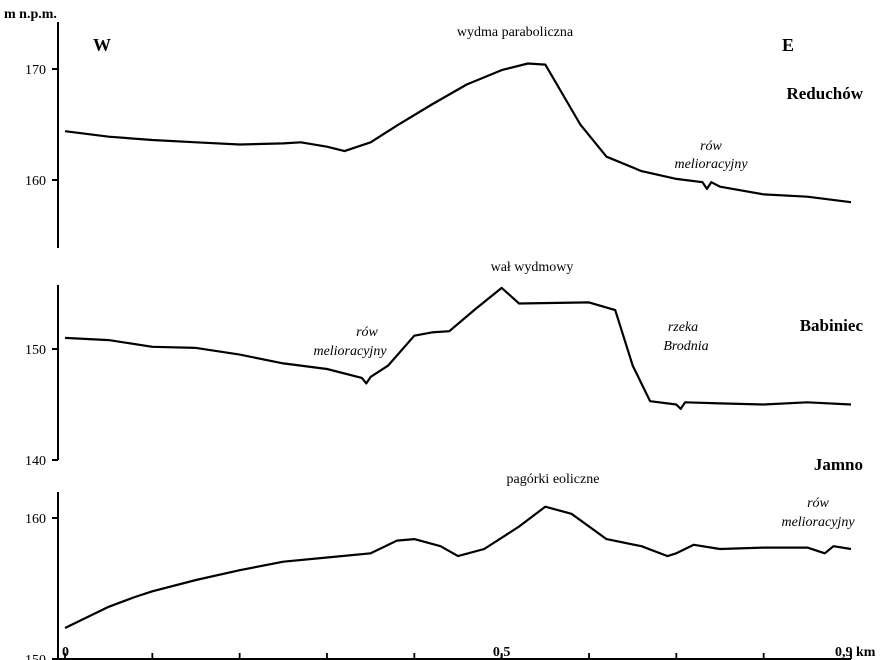 The image size is (893, 660). What do you see at coordinates (41, 586) in the screenshot?
I see `y-ticks-panel-3: 150 160` at bounding box center [41, 586].